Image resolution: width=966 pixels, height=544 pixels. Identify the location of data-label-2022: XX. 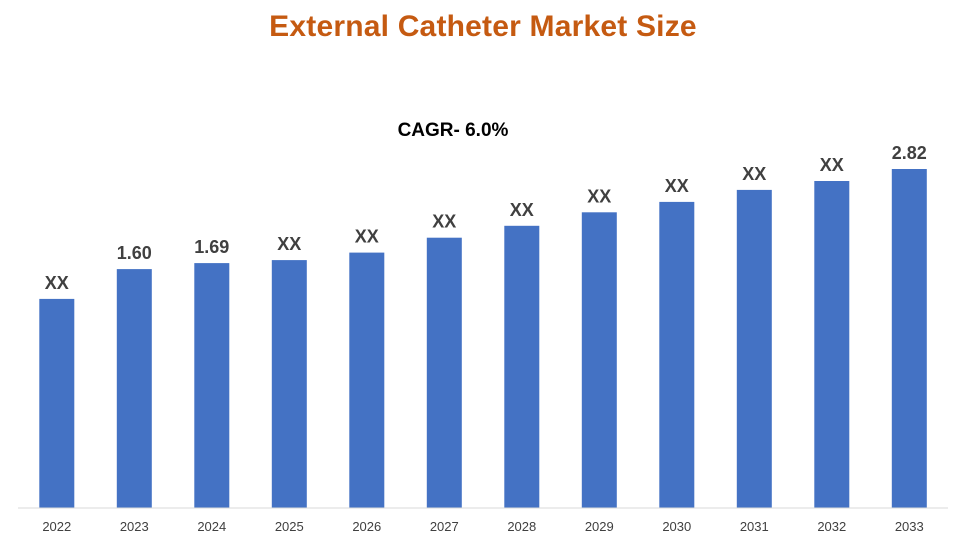
(57, 283).